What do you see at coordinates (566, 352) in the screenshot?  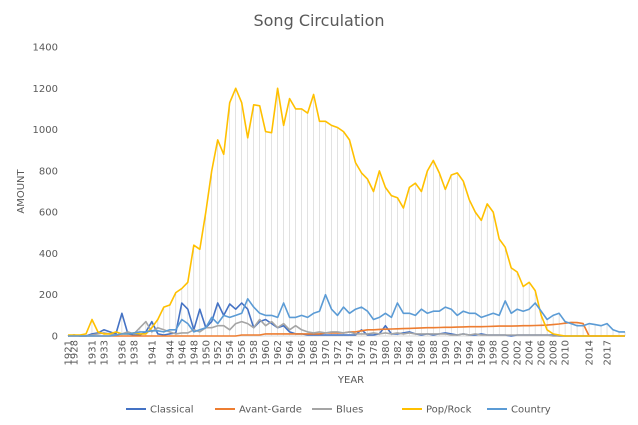 I see `x-tick-label: 2010` at bounding box center [566, 352].